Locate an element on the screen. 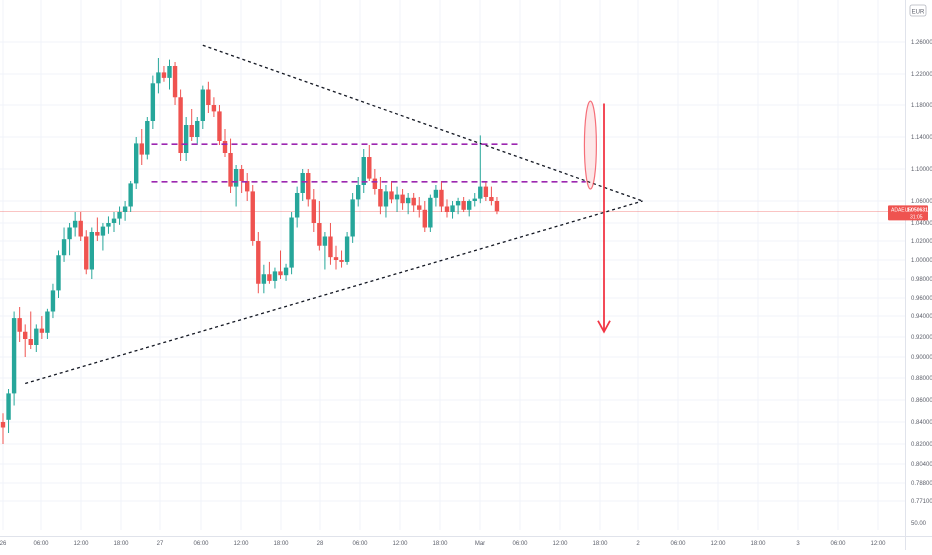 Image resolution: width=932 pixels, height=555 pixels. y-tick-label: 1.260000 is located at coordinates (921, 43).